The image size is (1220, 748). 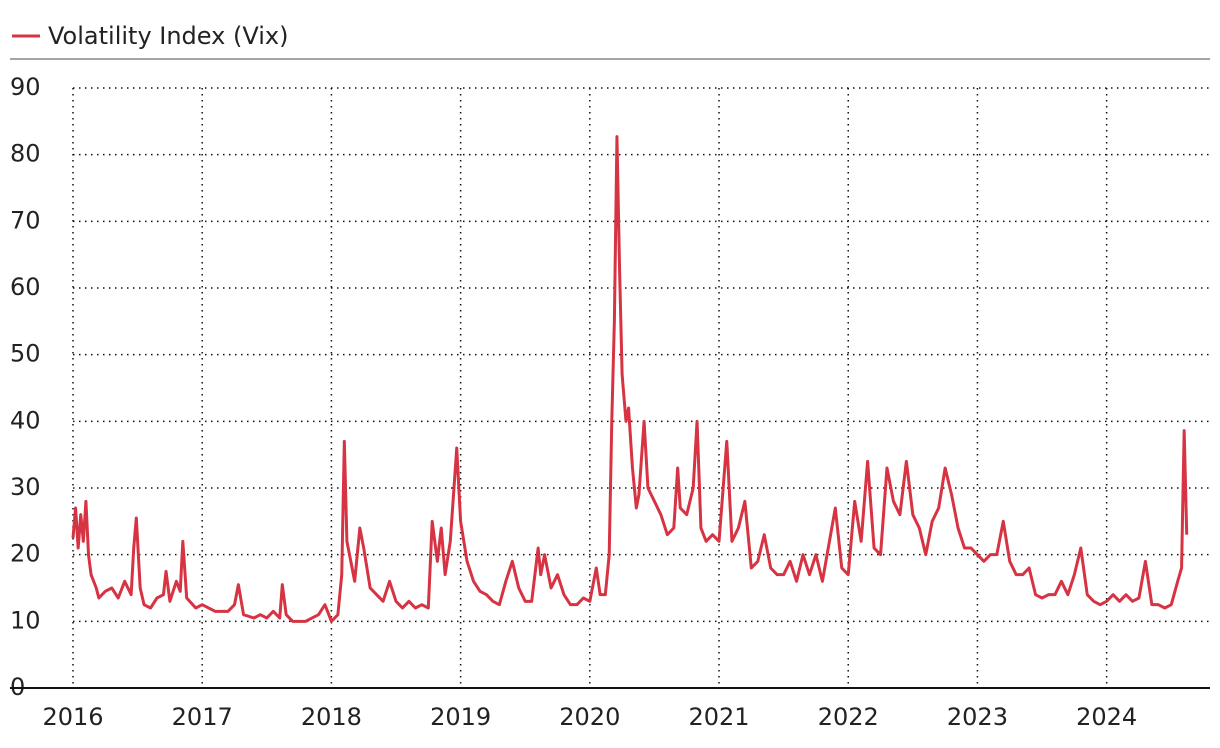 I want to click on x-tick-label: 2021, so click(x=718, y=717).